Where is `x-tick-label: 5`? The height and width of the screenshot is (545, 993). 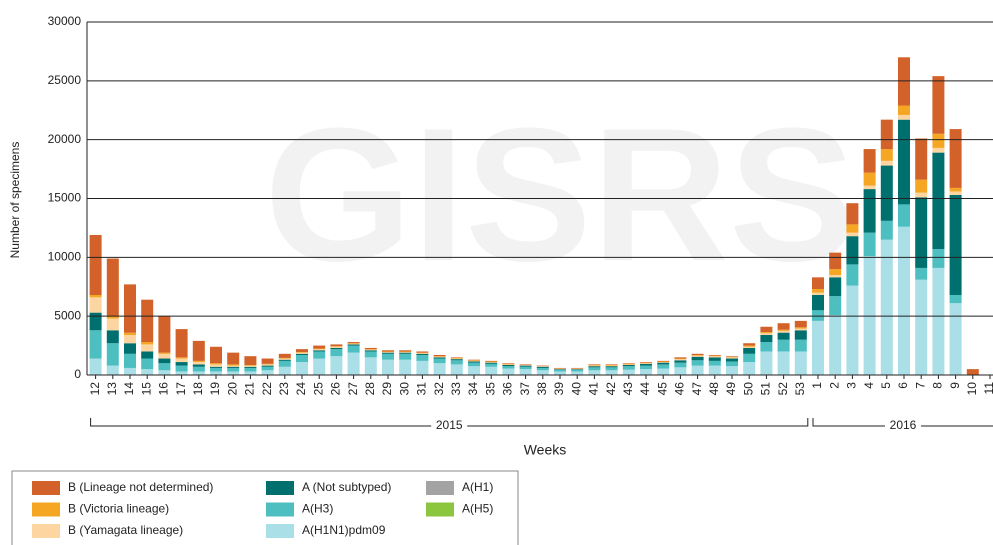 x-tick-label: 5 is located at coordinates (886, 385).